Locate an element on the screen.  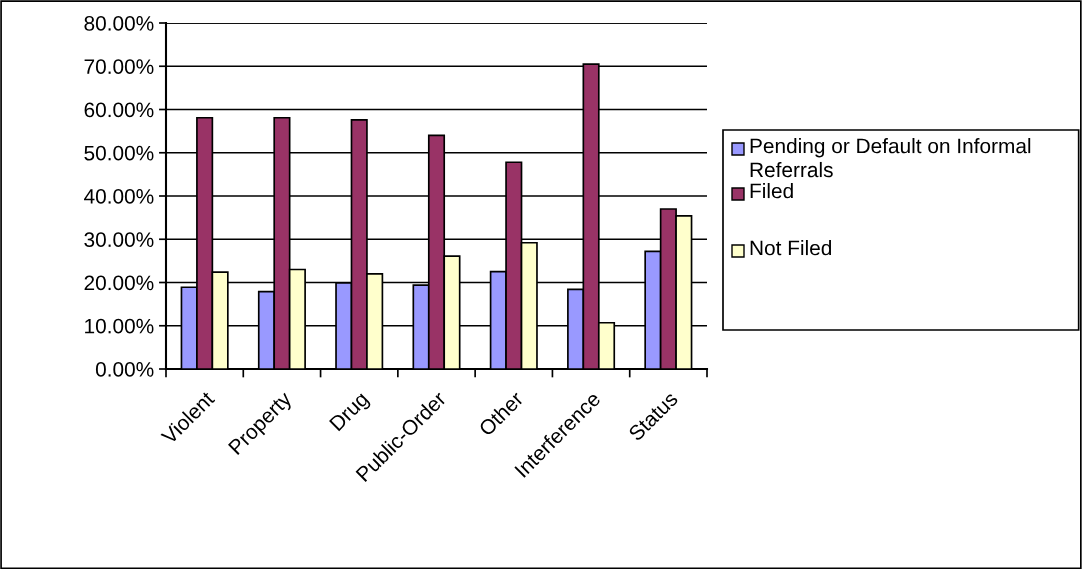
legend-label: Not Filed is located at coordinates (791, 248).